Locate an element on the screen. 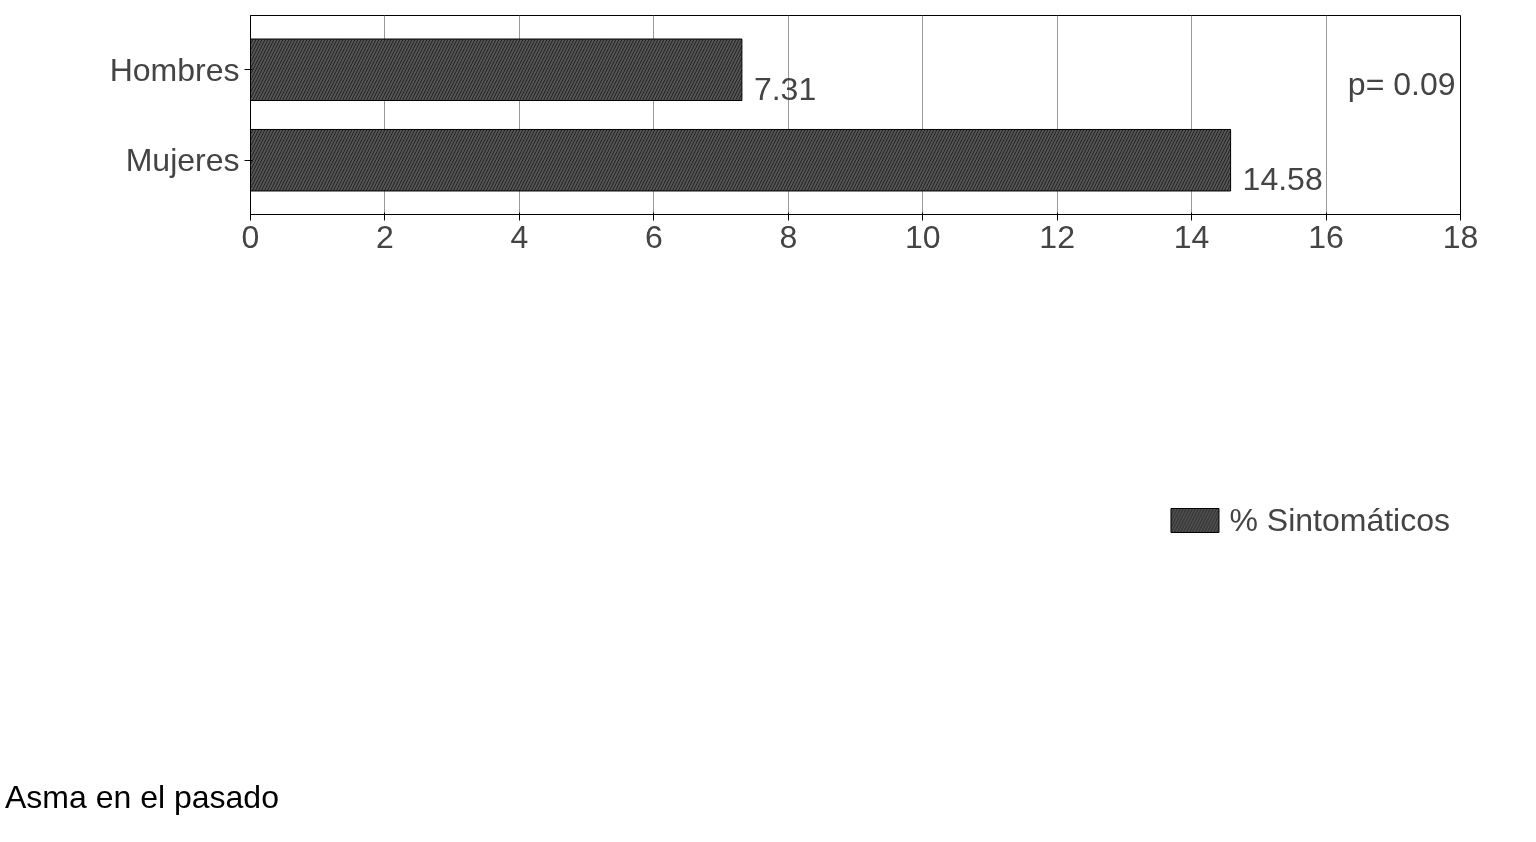 The width and height of the screenshot is (1536, 842). x-tick-label: 10 is located at coordinates (922, 236).